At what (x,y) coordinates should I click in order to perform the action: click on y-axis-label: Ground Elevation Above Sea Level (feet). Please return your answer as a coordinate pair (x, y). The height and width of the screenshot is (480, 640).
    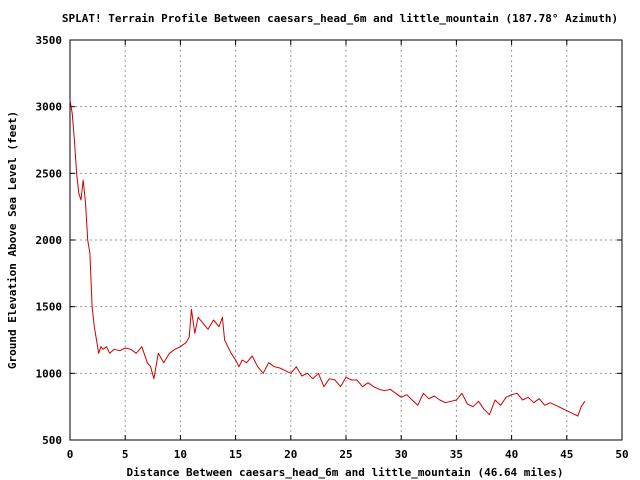
    Looking at the image, I should click on (12, 240).